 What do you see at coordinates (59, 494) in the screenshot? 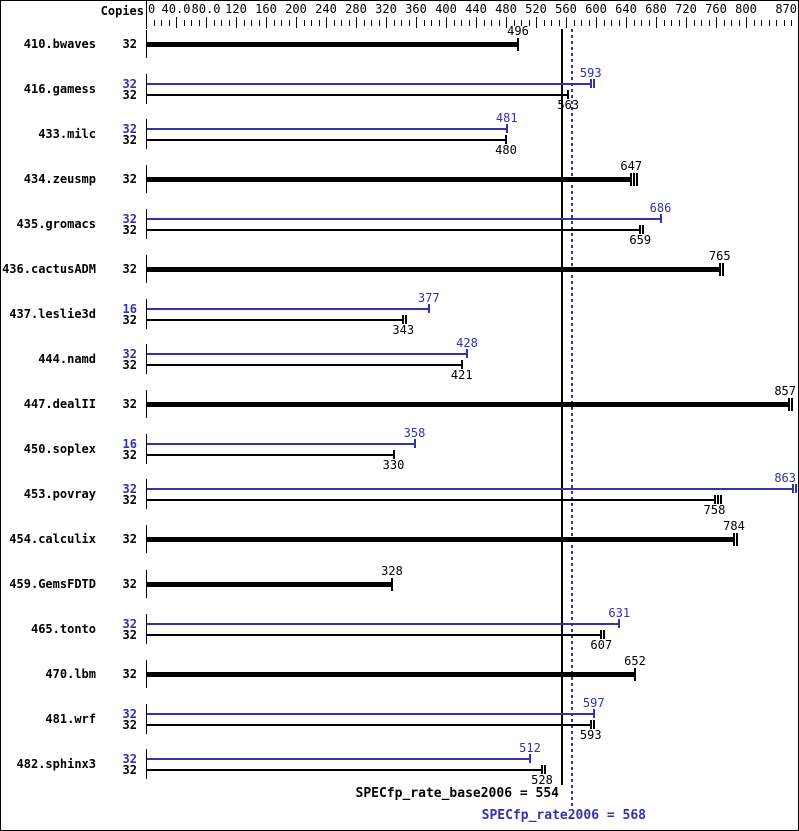
I see `benchmark-name: 453.povray` at bounding box center [59, 494].